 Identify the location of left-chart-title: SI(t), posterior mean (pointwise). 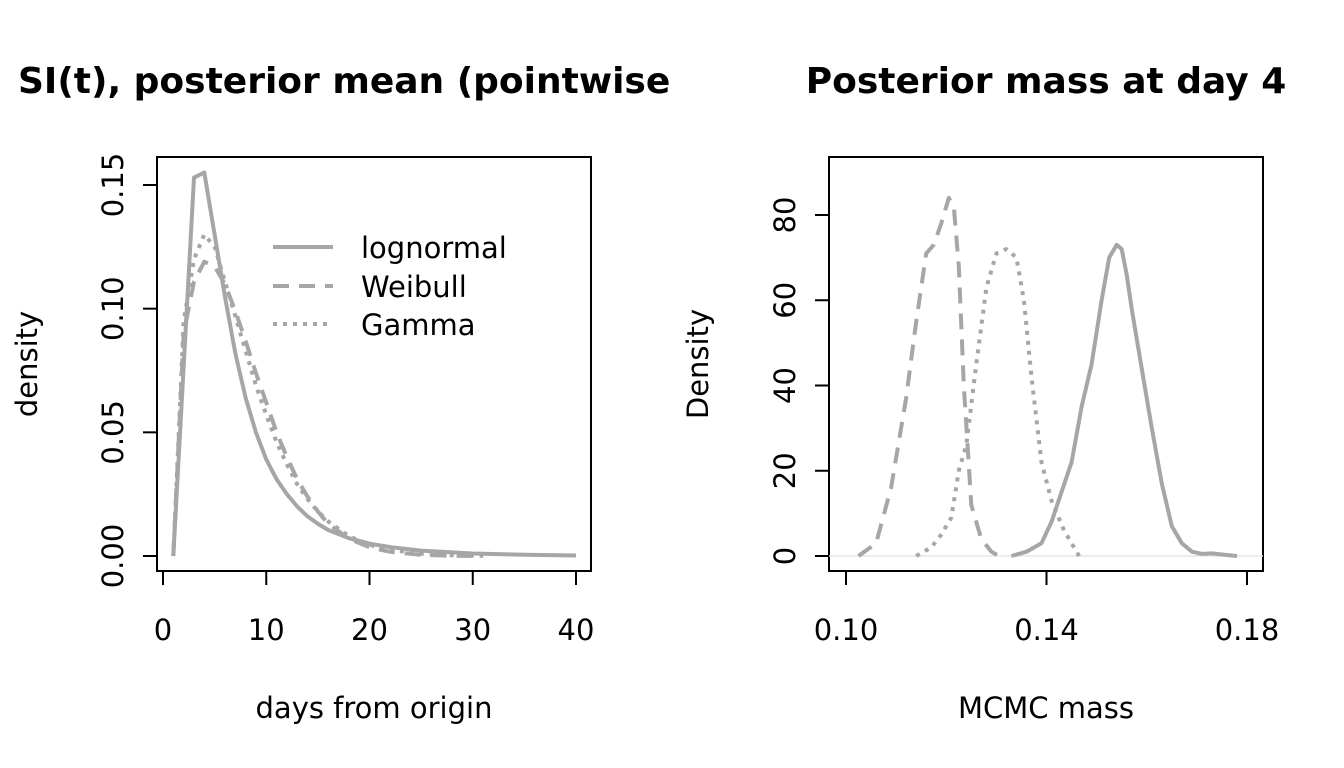
(352, 81).